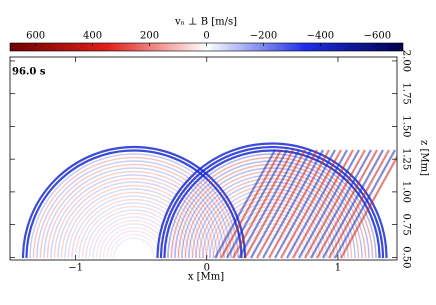 This screenshot has width=436, height=305. What do you see at coordinates (35, 36) in the screenshot?
I see `colorbar-tick-label: 600` at bounding box center [35, 36].